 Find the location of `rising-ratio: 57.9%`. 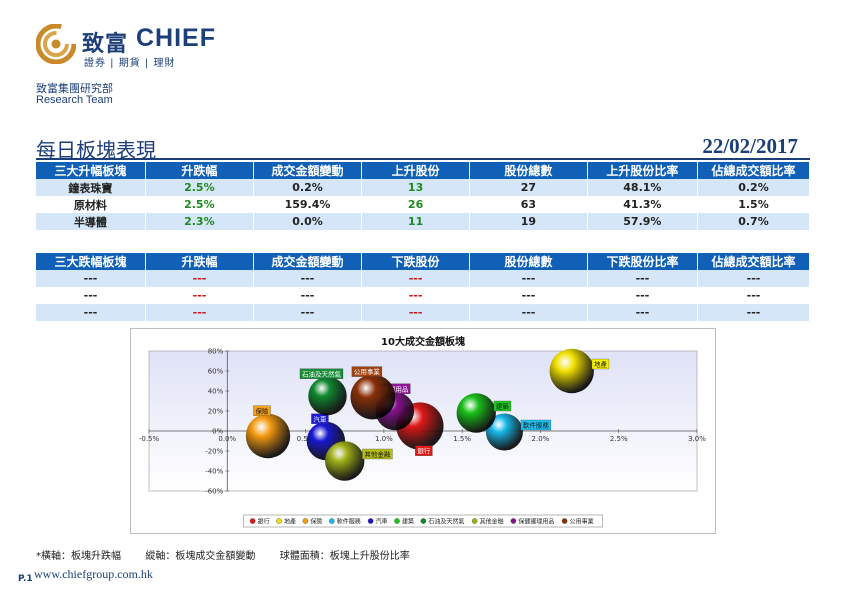

rising-ratio: 57.9% is located at coordinates (642, 221).